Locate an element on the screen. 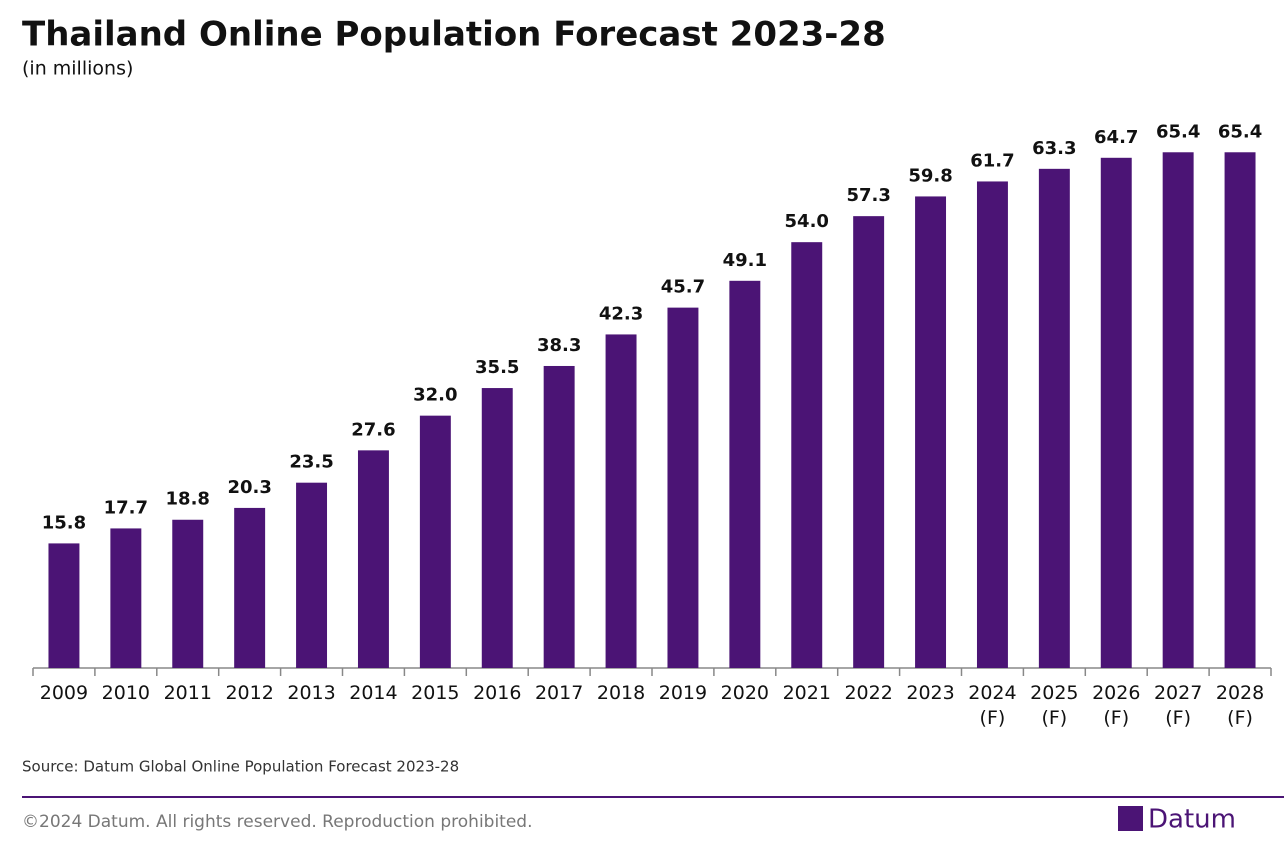 The width and height of the screenshot is (1284, 850). x-tick-label: 2020 is located at coordinates (745, 693).